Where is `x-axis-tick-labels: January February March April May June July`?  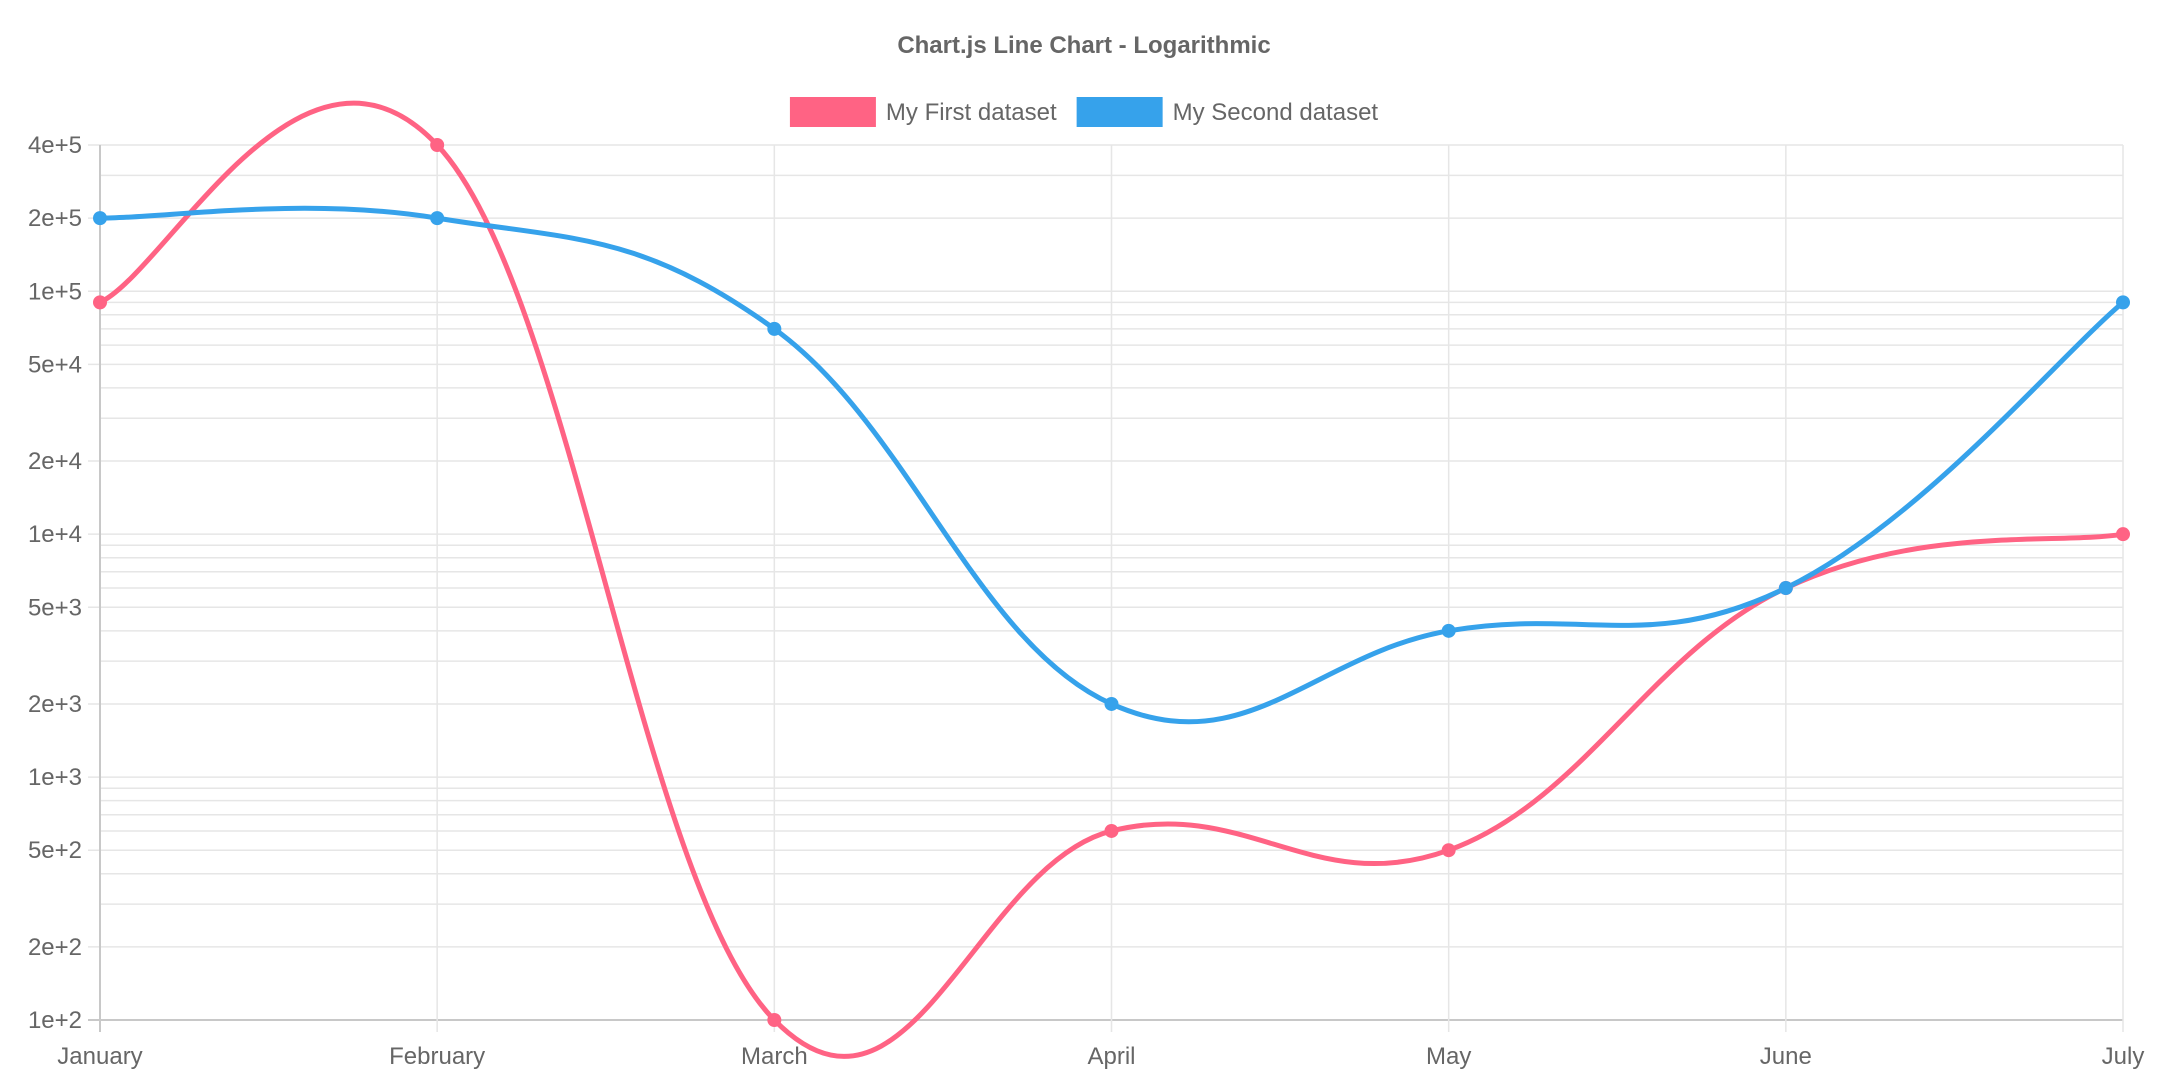
x-axis-tick-labels: January February March April May June July is located at coordinates (1100, 1056).